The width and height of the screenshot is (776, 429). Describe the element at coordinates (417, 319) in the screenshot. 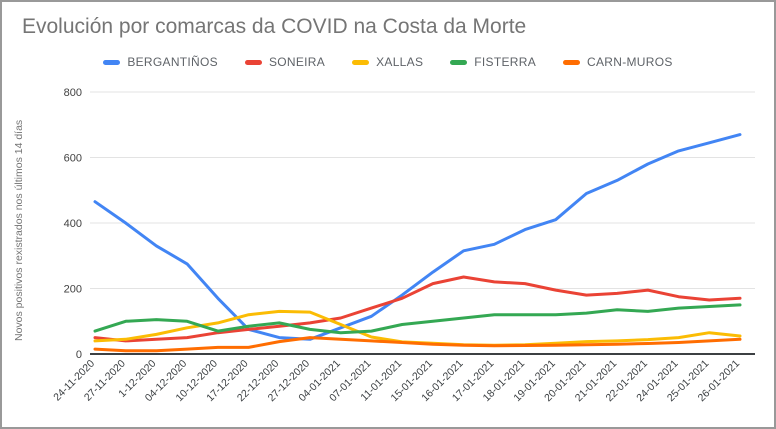

I see `series-line-fisterra` at that location.